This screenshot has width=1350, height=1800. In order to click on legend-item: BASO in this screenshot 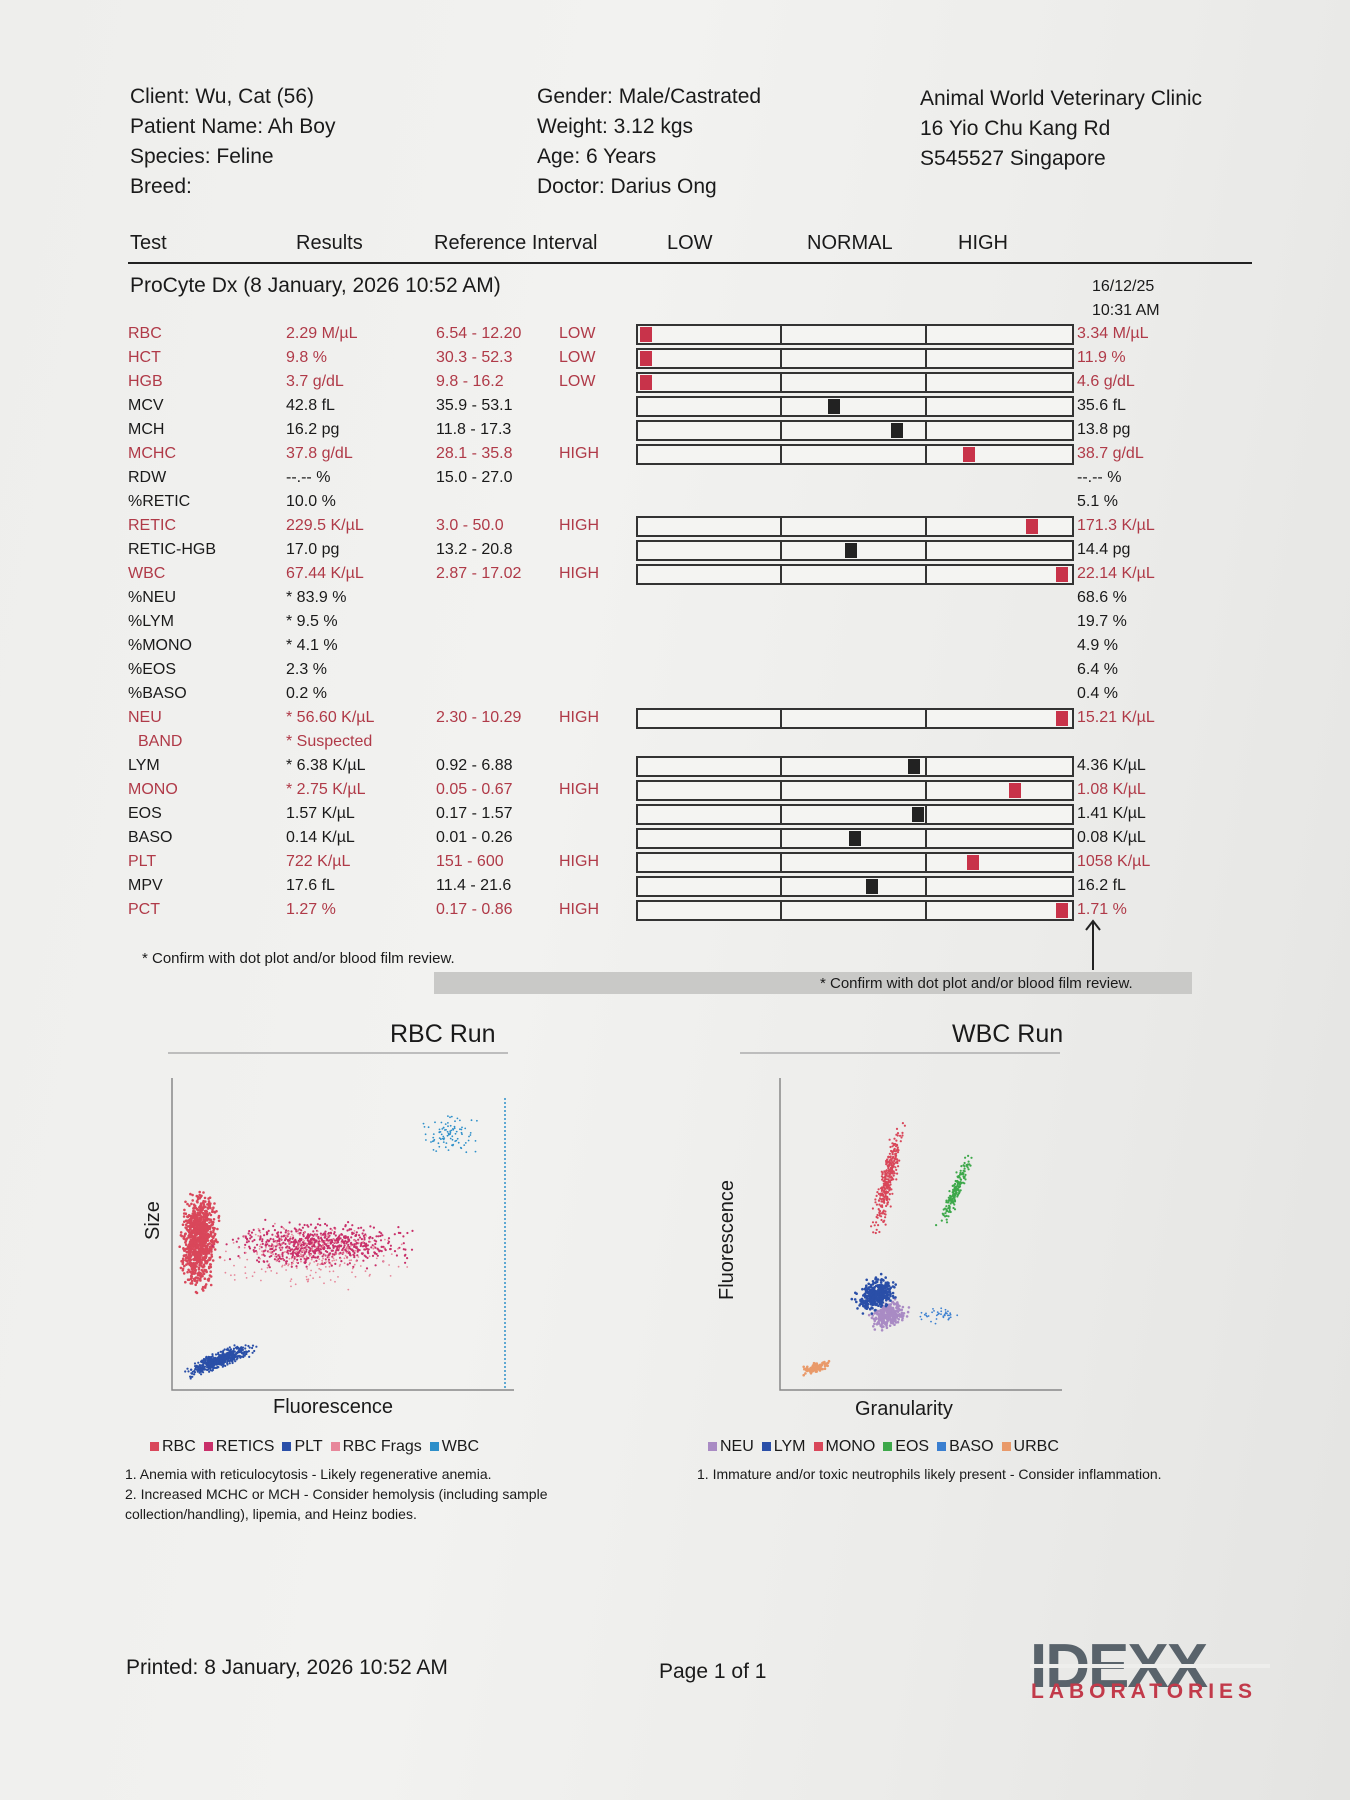, I will do `click(965, 1446)`.